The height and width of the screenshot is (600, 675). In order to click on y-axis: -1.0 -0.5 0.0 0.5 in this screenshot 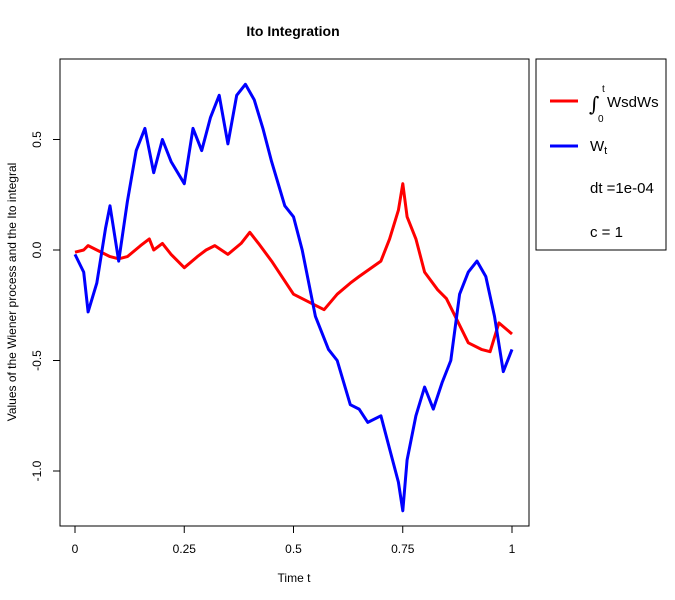, I will do `click(45, 306)`.